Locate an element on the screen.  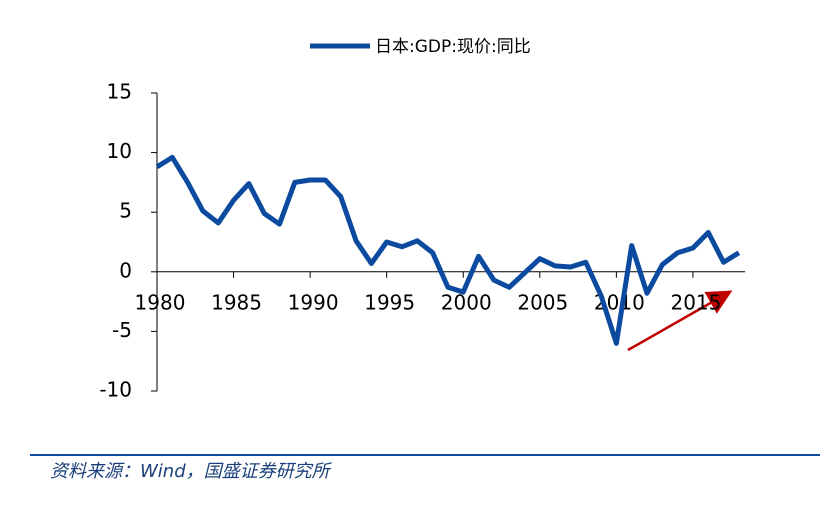
y-tick-label: 5 is located at coordinates (125, 211).